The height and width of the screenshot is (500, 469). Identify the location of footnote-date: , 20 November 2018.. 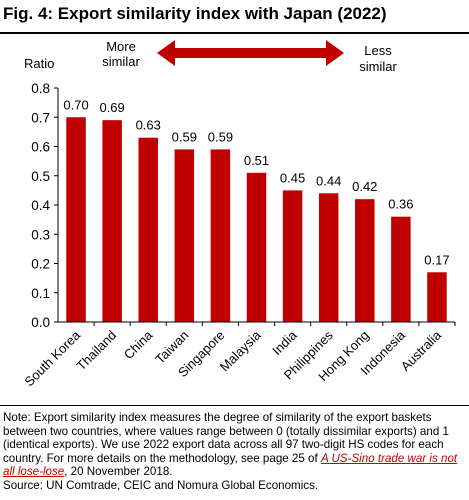
(118, 472).